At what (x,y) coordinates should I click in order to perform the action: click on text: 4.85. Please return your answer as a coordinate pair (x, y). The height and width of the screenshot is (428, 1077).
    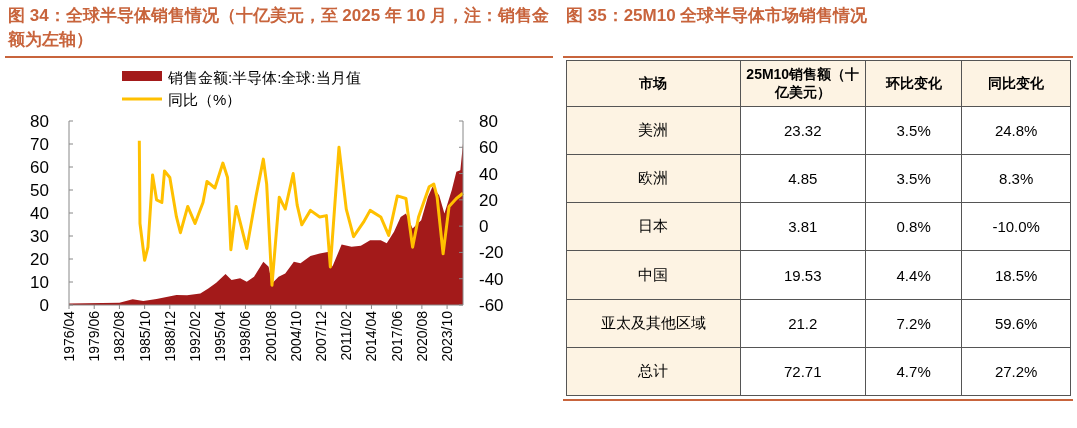
    Looking at the image, I should click on (803, 179).